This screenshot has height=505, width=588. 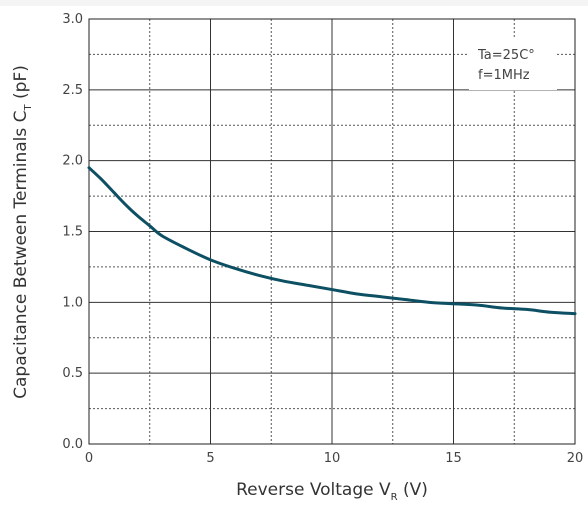 I want to click on annotation-box: Ta=25C° f=1MHz, so click(x=513, y=64).